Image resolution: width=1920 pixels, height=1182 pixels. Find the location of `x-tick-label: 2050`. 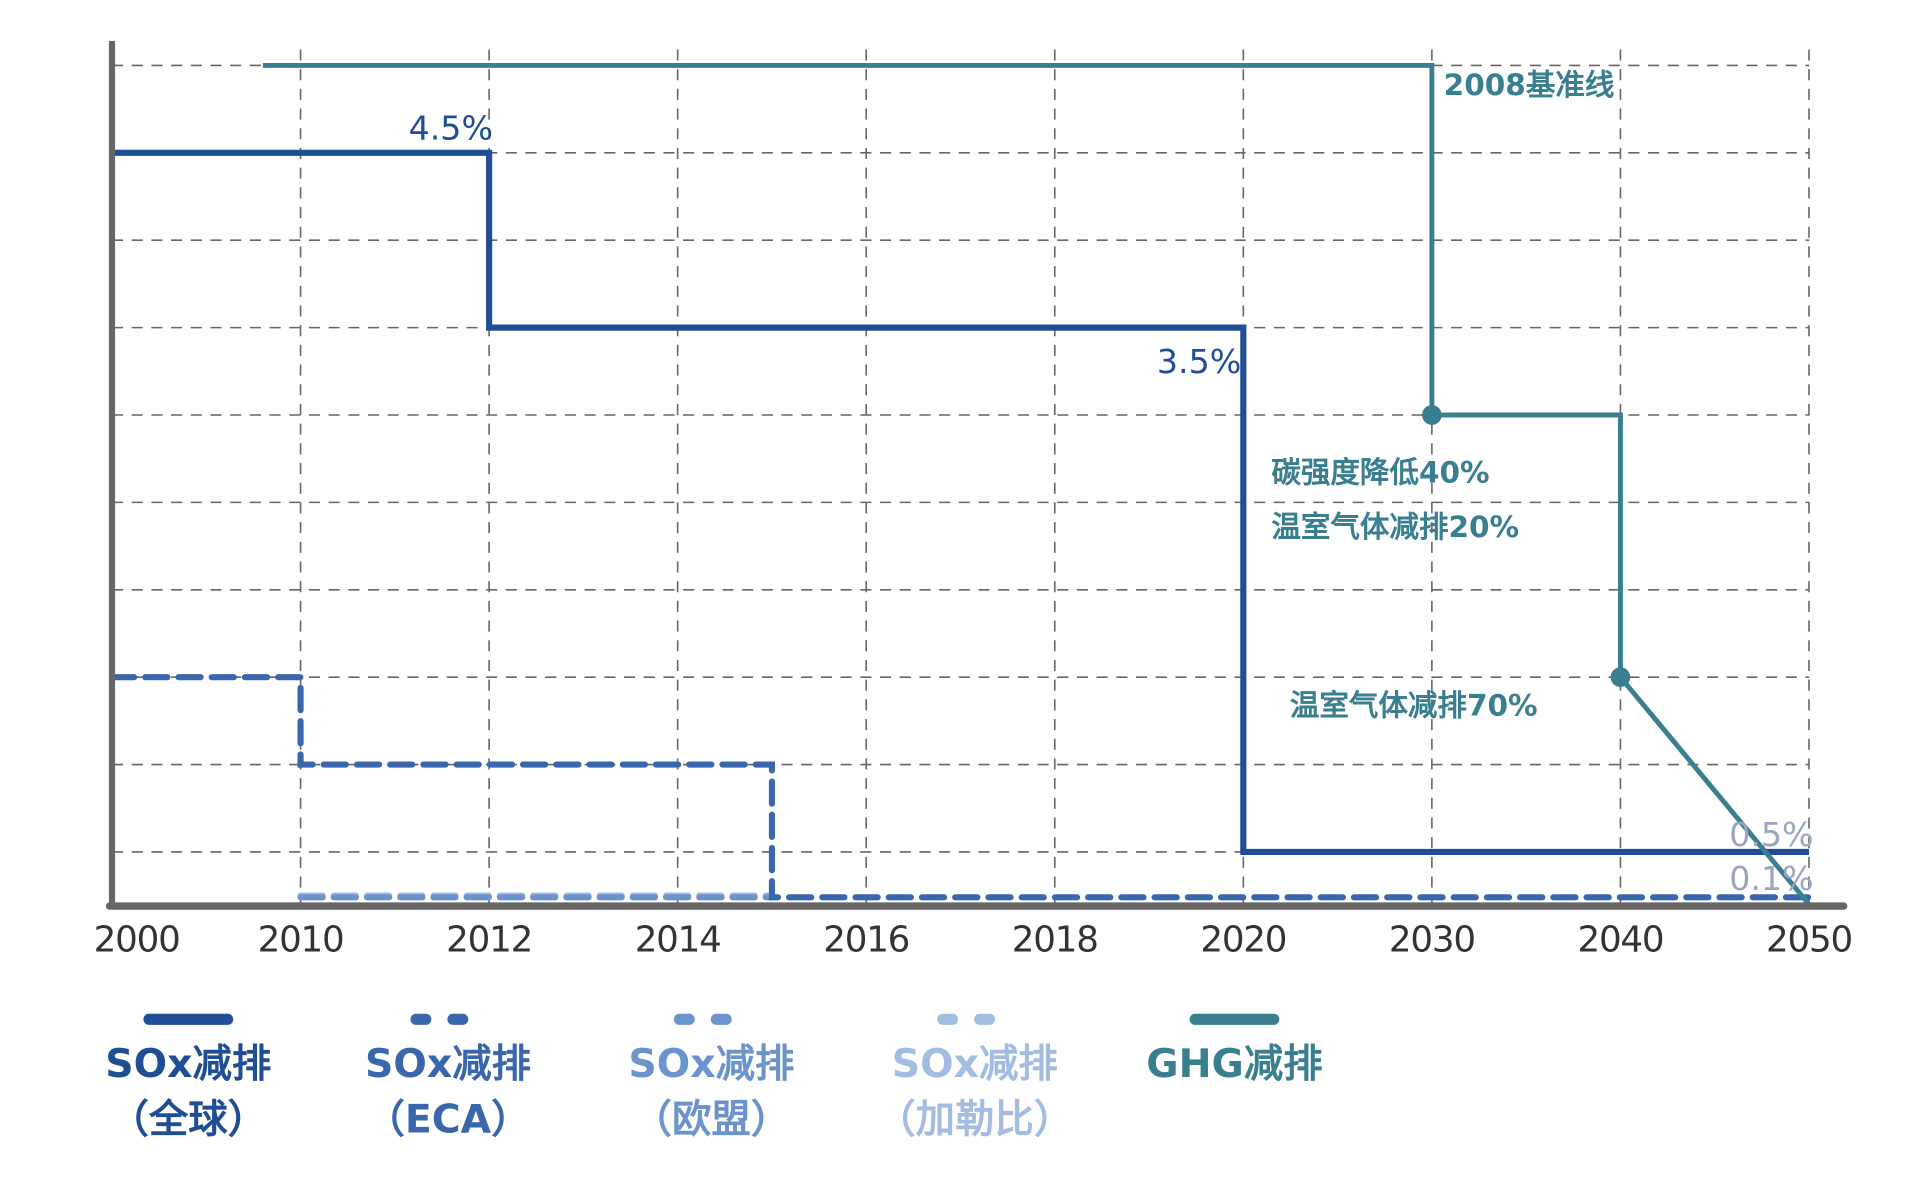

x-tick-label: 2050 is located at coordinates (1809, 940).